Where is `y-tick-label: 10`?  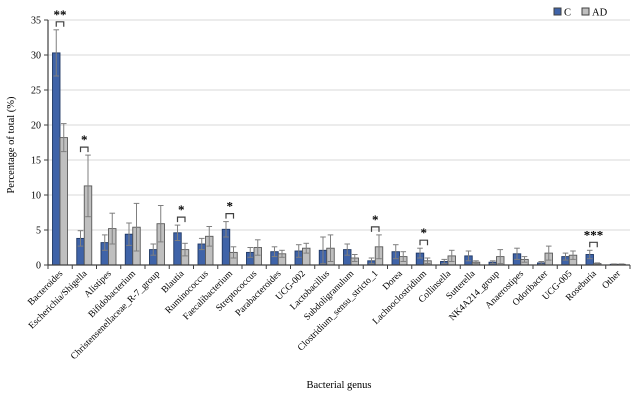
y-tick-label: 10 is located at coordinates (36, 196).